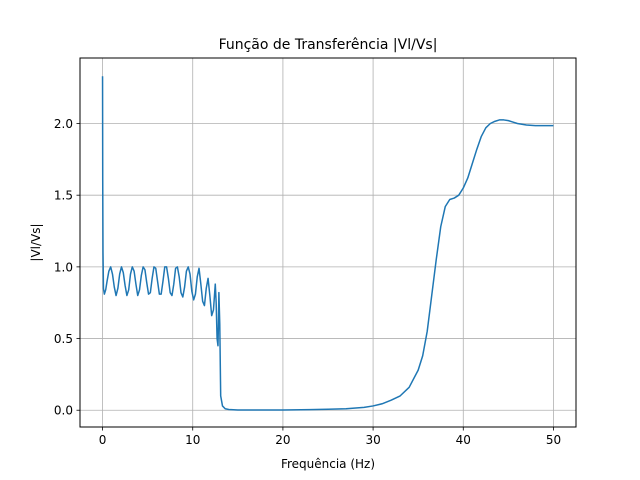 The width and height of the screenshot is (640, 480). I want to click on y-tick-label: 1.5, so click(63, 196).